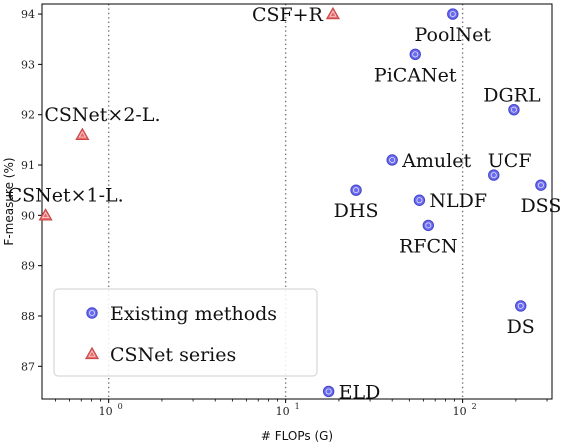 The height and width of the screenshot is (446, 562). Describe the element at coordinates (415, 75) in the screenshot. I see `point-label: PiCANet` at that location.